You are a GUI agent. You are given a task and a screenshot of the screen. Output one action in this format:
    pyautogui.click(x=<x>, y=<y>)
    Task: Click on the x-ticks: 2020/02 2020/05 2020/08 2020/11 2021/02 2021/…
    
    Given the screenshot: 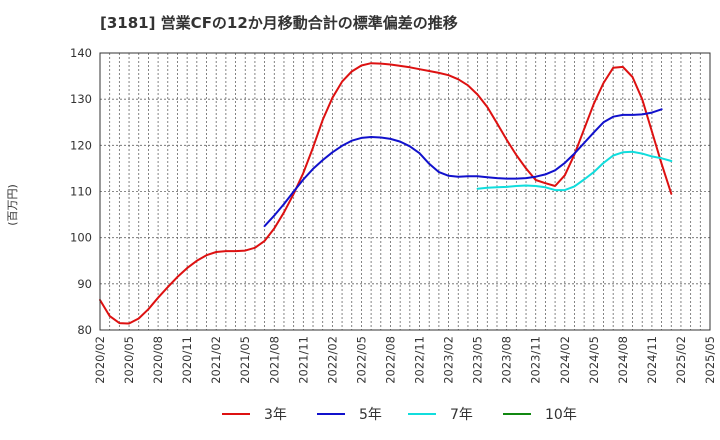 What is the action you would take?
    pyautogui.click(x=405, y=360)
    